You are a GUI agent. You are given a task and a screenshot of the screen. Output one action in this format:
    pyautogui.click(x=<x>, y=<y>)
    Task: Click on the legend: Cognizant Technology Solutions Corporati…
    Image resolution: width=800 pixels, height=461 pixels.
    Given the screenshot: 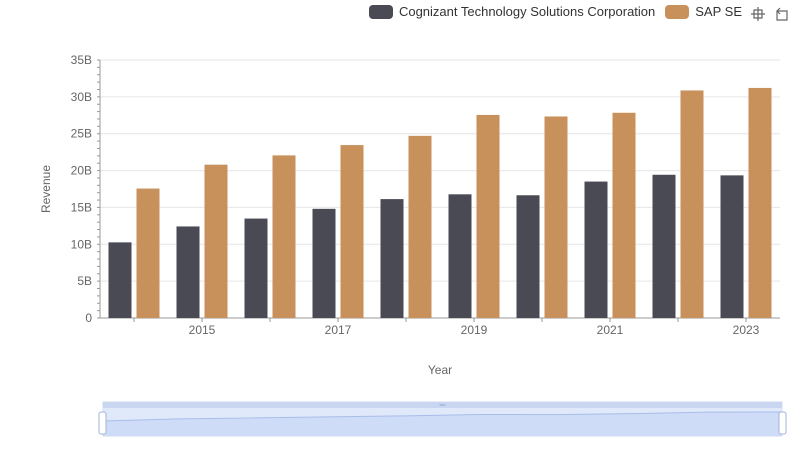 What is the action you would take?
    pyautogui.click(x=555, y=11)
    